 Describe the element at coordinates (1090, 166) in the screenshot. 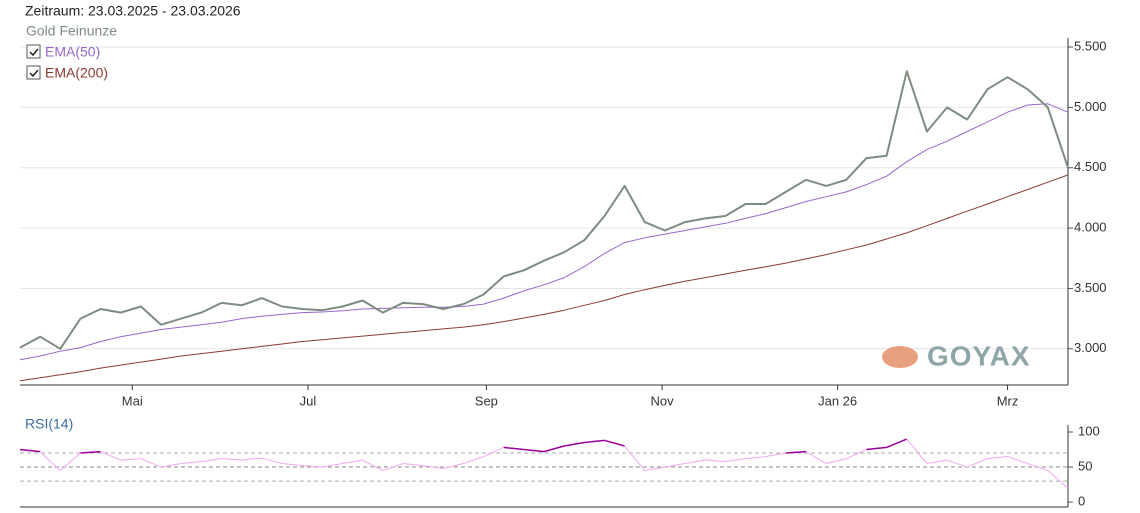

I see `y-tick-label: 4.500` at that location.